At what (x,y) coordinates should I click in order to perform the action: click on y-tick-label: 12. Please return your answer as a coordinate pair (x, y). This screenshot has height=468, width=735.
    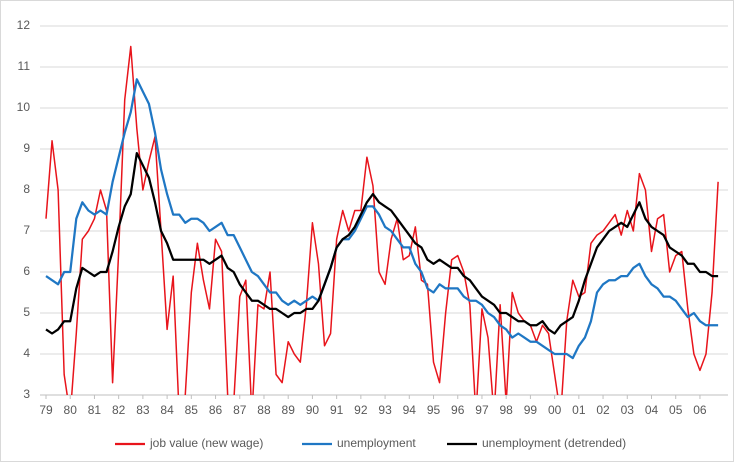
    Looking at the image, I should click on (24, 25).